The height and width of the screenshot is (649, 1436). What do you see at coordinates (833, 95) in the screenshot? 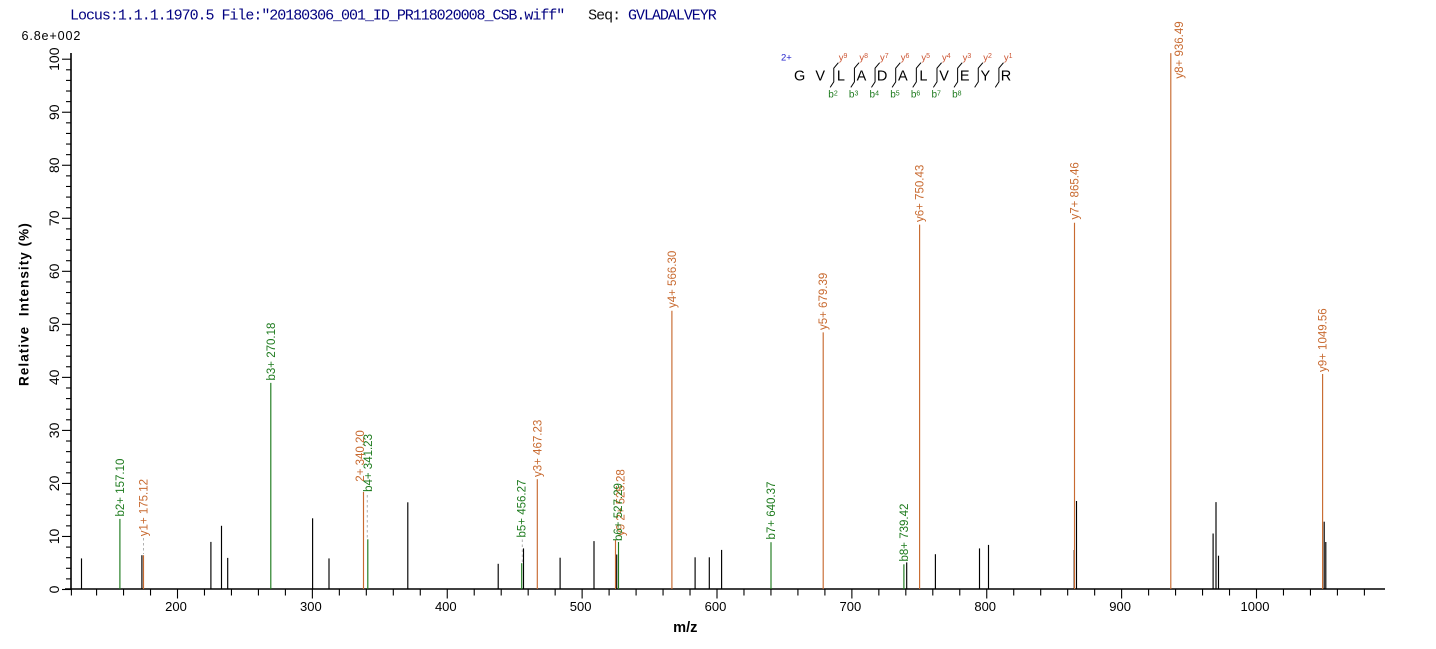
I see `svg-text: b2` at bounding box center [833, 95].